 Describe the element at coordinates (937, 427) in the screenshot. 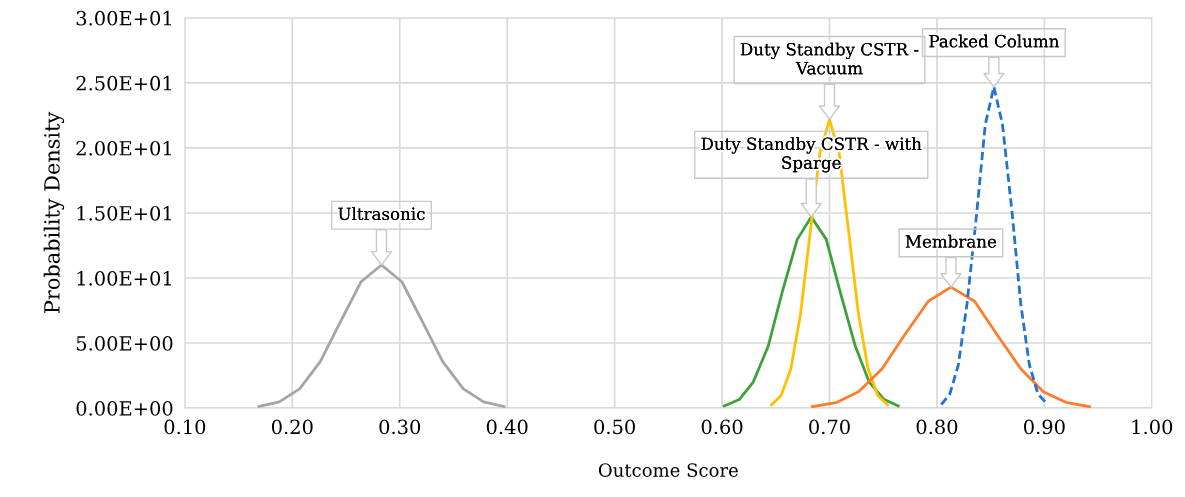

I see `x-tick-label: 0.80` at that location.